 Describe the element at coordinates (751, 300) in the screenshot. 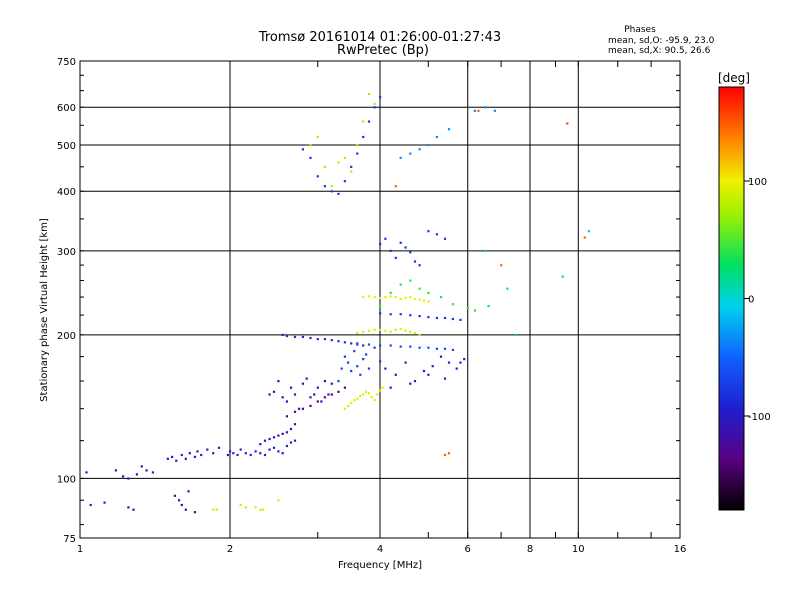

I see `colorbar-tick-label: 0` at that location.